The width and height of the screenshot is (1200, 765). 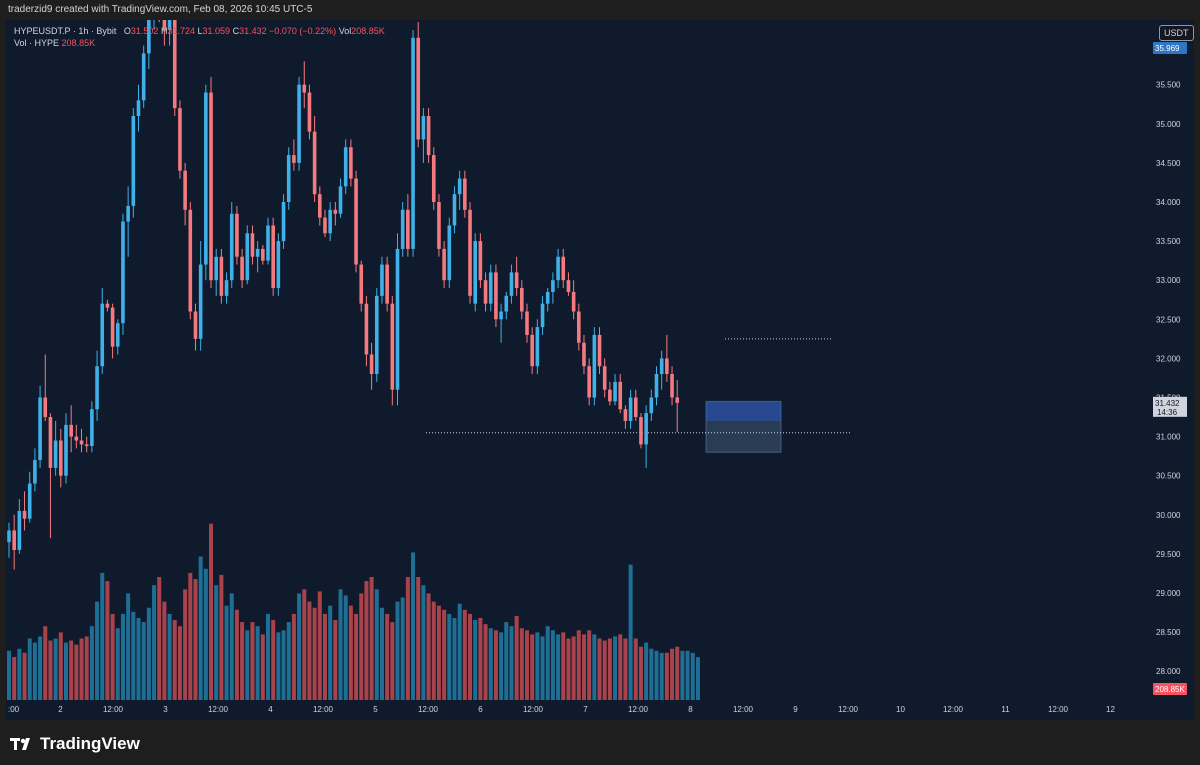 I want to click on brand-logo: TradingView, so click(x=75, y=744).